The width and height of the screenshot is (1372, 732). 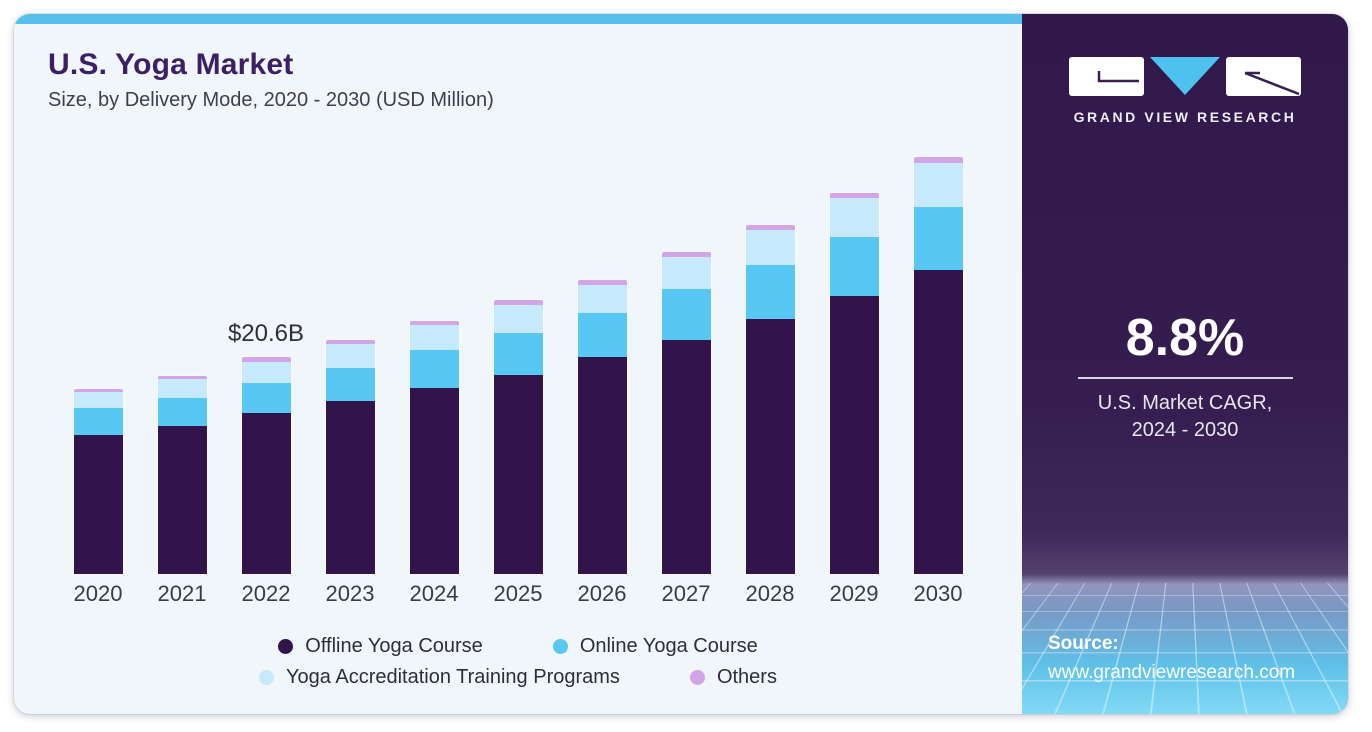 I want to click on x-axis-label: 2028, so click(x=770, y=593).